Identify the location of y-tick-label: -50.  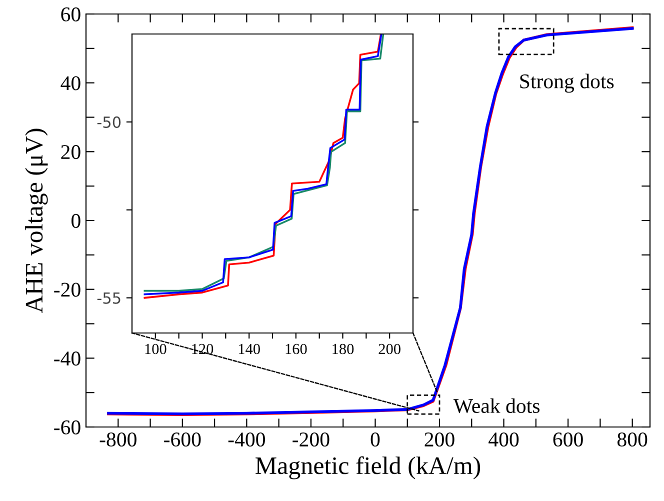
(109, 122).